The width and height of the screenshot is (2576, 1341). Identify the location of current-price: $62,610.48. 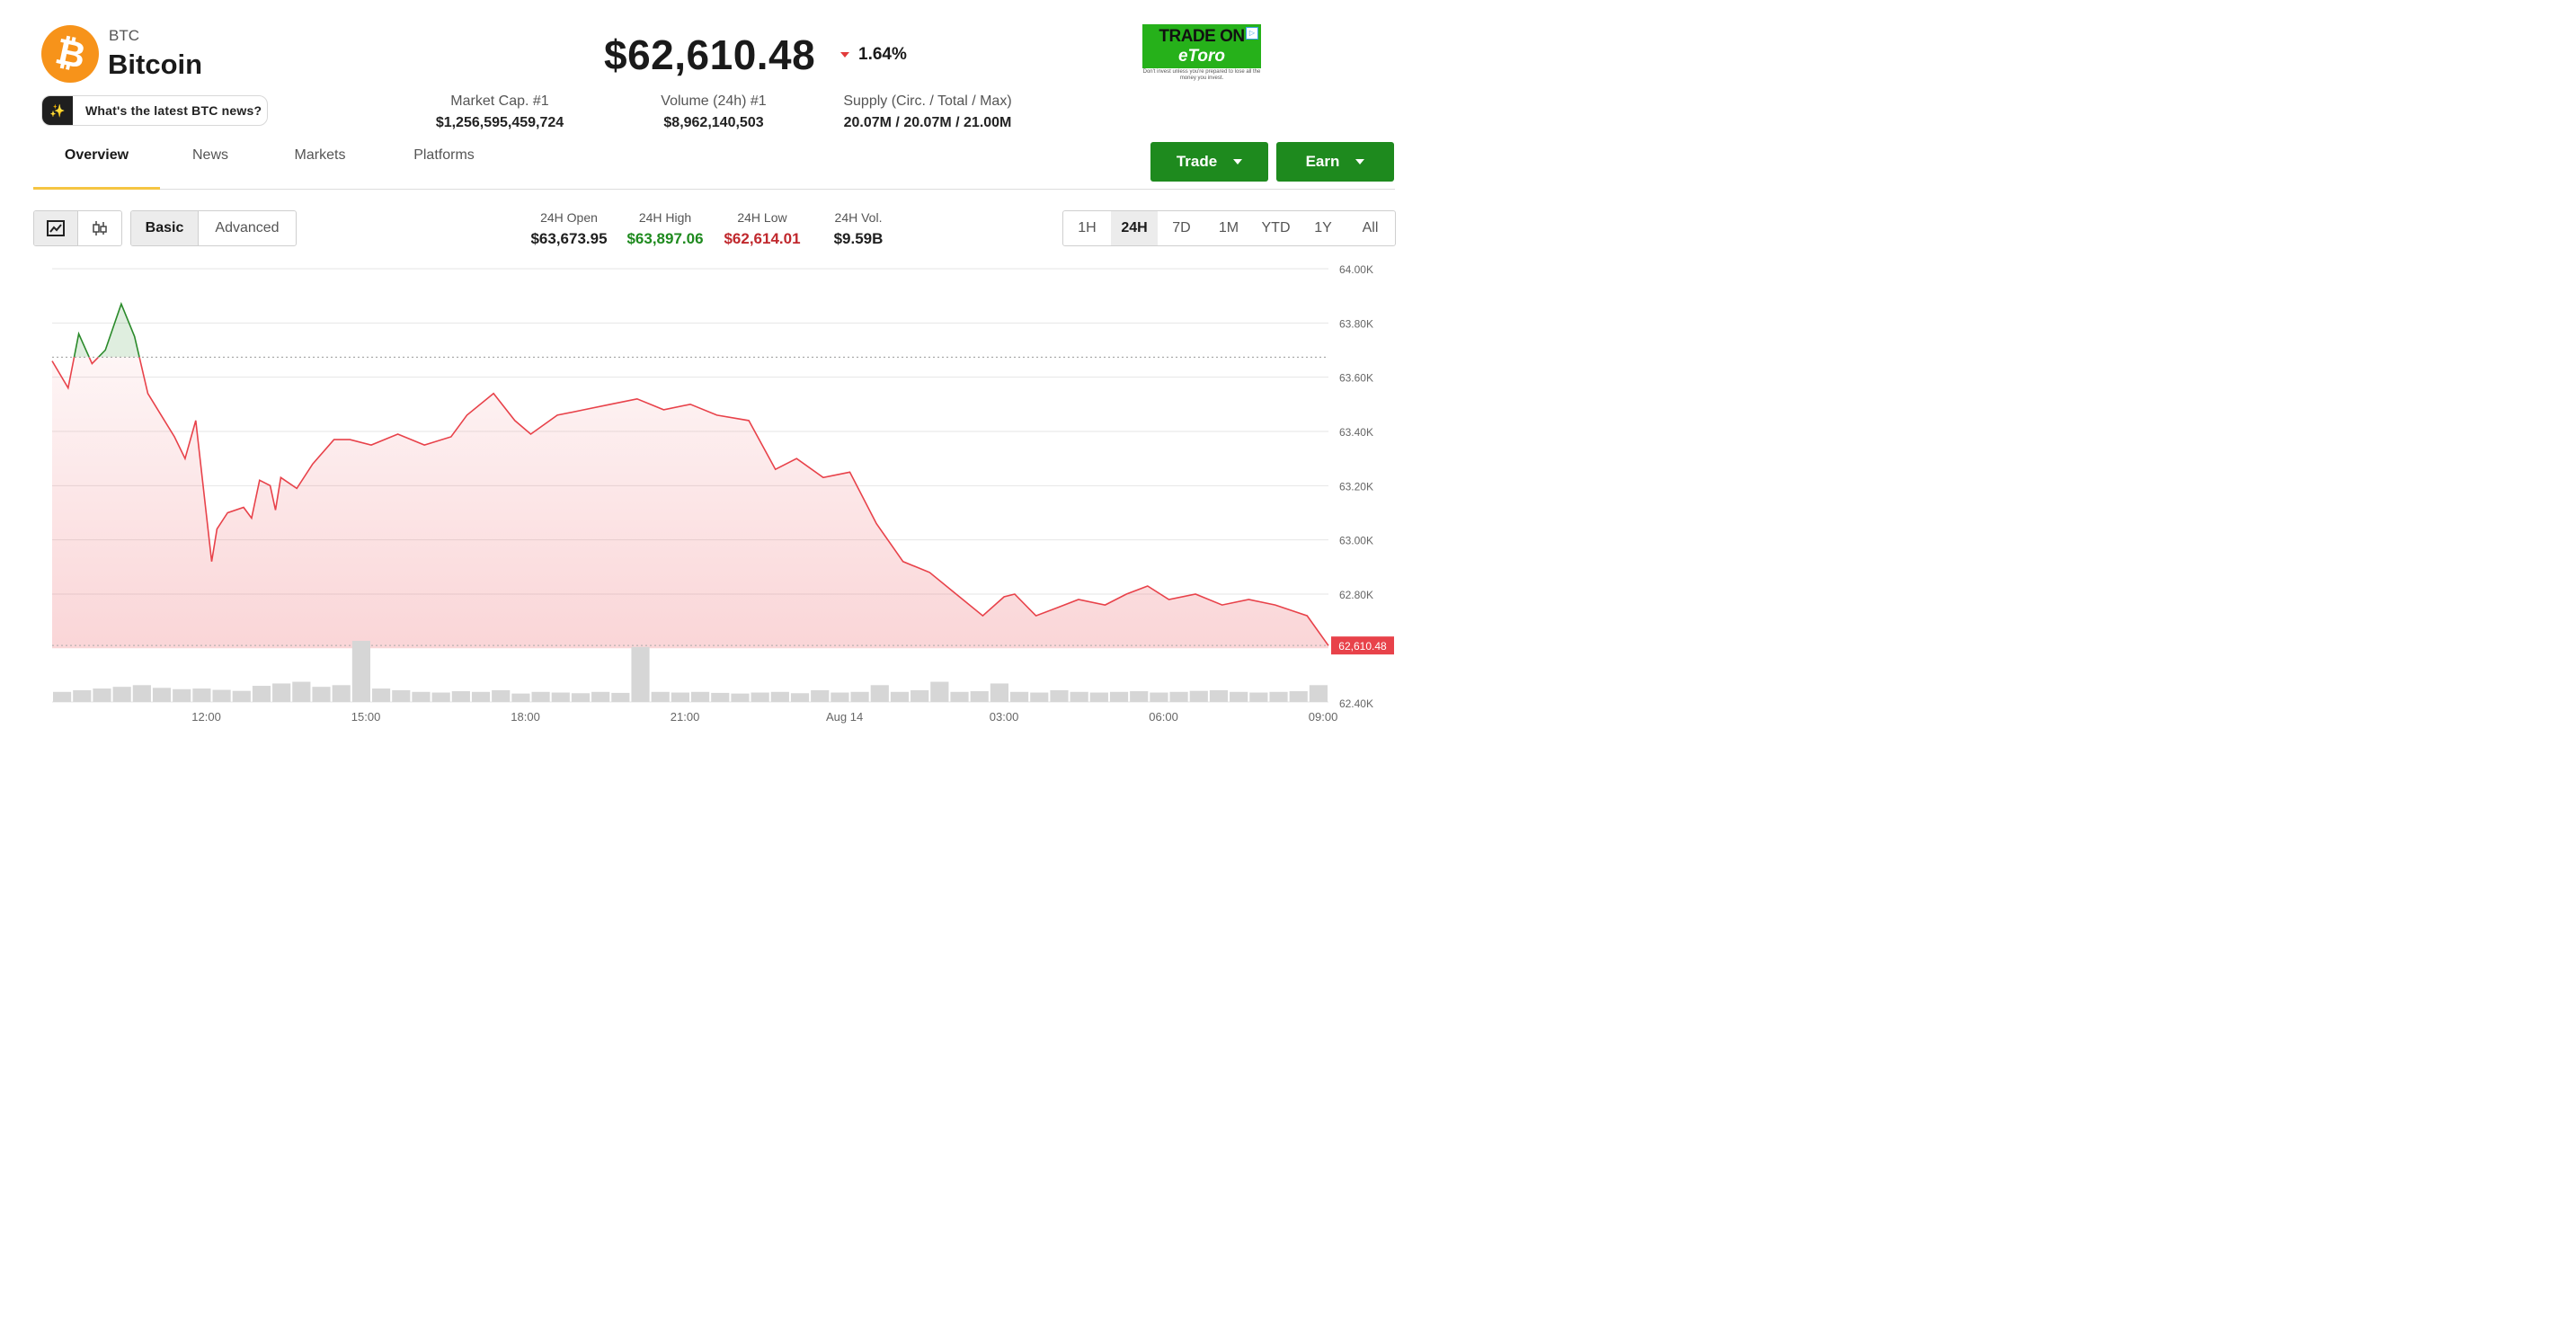
(710, 54).